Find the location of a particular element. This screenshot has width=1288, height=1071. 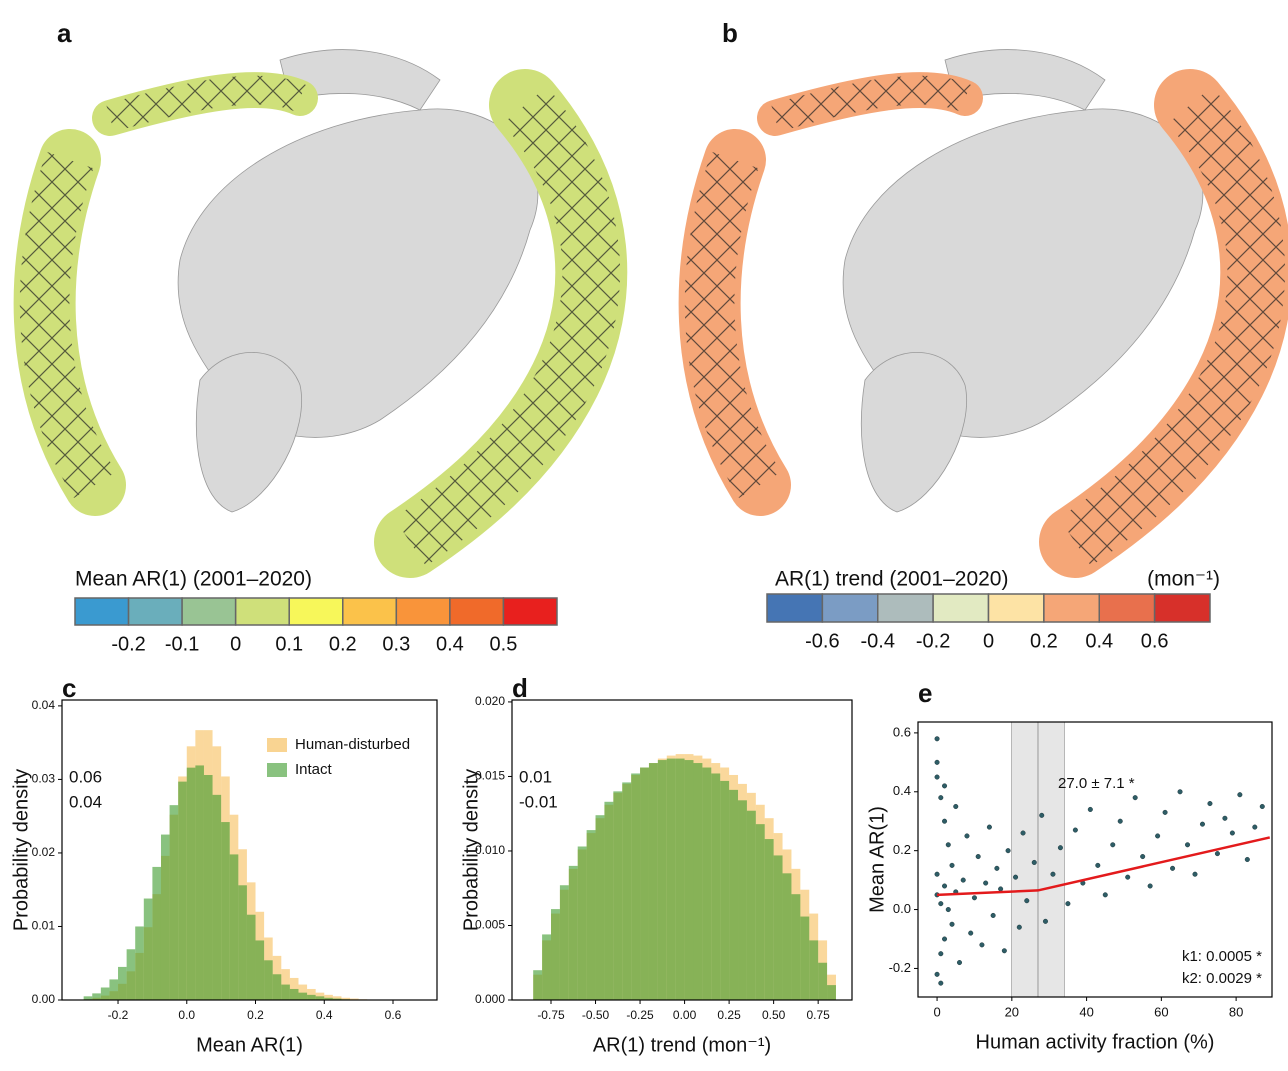

y-tick-label: 0.01 is located at coordinates (44, 926).